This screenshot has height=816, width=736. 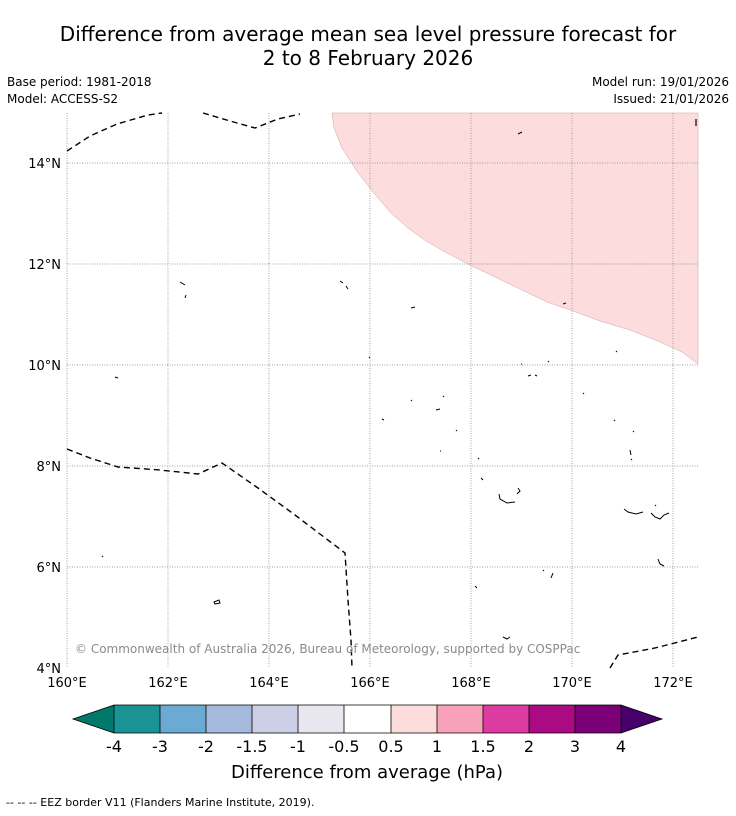 I want to click on colorbar-ticks: -4 -3 -2 -1.5 -1 -0.5 0.5 1 1.5 2 3 4, so click(x=366, y=746).